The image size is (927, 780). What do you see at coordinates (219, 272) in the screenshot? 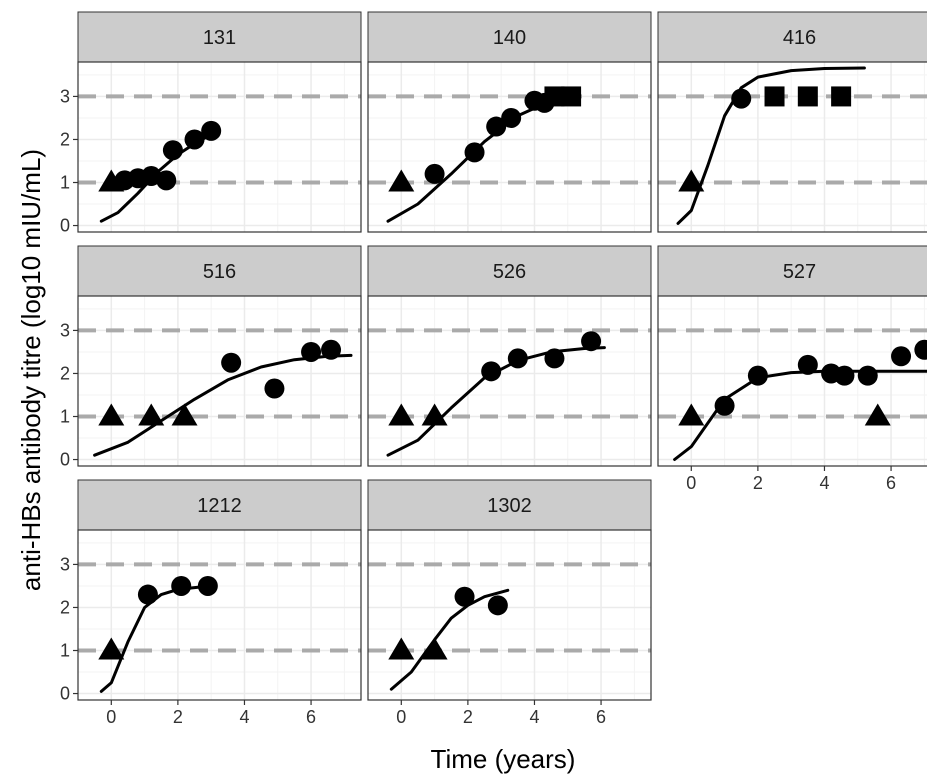
I see `facet-strip-label: 516` at bounding box center [219, 272].